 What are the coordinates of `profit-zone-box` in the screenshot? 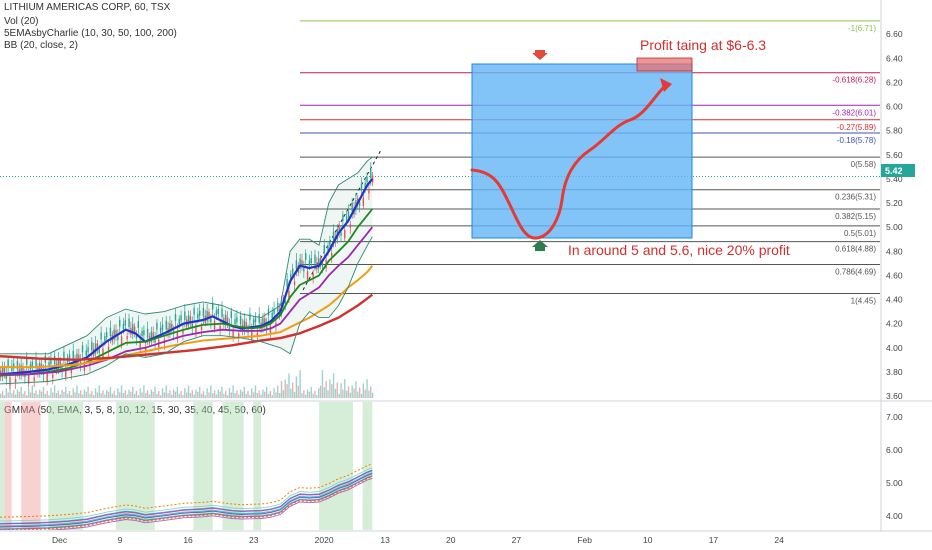 It's located at (664, 64).